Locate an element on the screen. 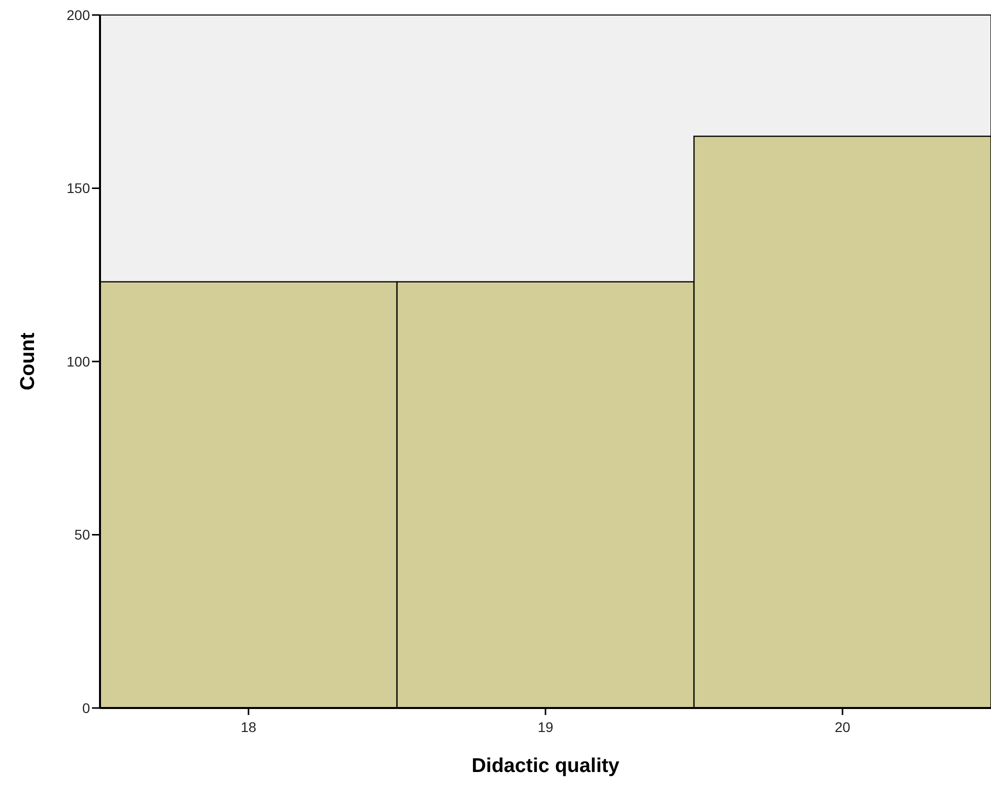  y-tick-label: 0 is located at coordinates (86, 708).